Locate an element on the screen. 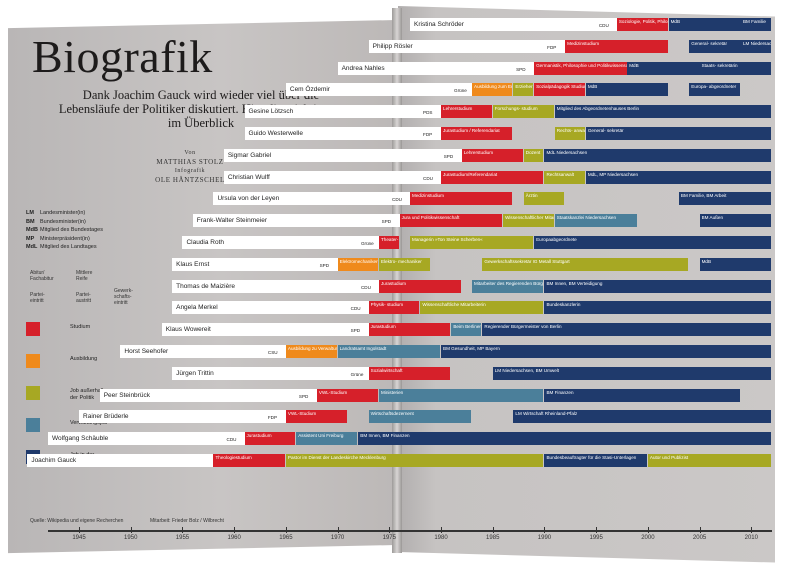  timeline-segment-verwaltung: Beim Berliner Senator für Inneres is located at coordinates (466, 330).